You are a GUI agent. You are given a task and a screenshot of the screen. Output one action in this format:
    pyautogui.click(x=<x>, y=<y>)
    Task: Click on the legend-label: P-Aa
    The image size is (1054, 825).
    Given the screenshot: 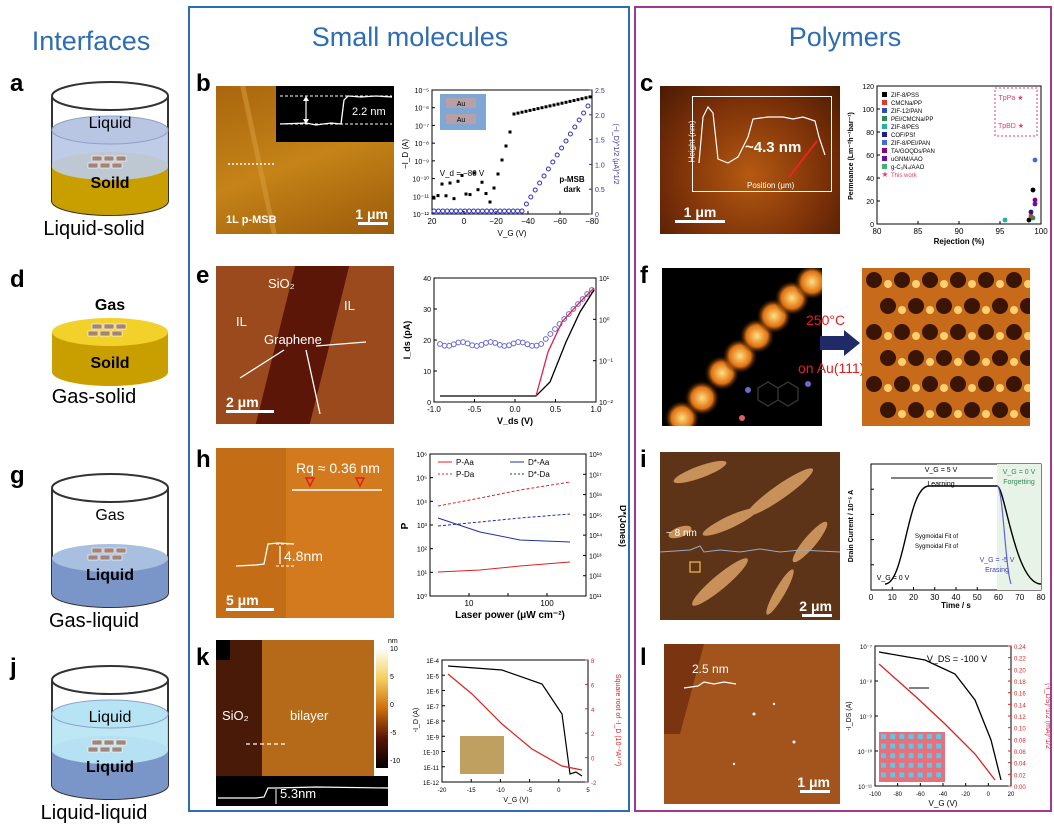 What is the action you would take?
    pyautogui.click(x=465, y=462)
    